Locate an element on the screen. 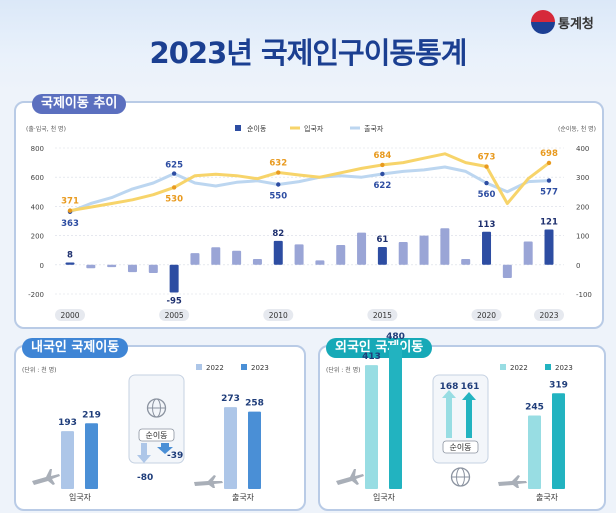  agency-name: 통계청 is located at coordinates (576, 24).